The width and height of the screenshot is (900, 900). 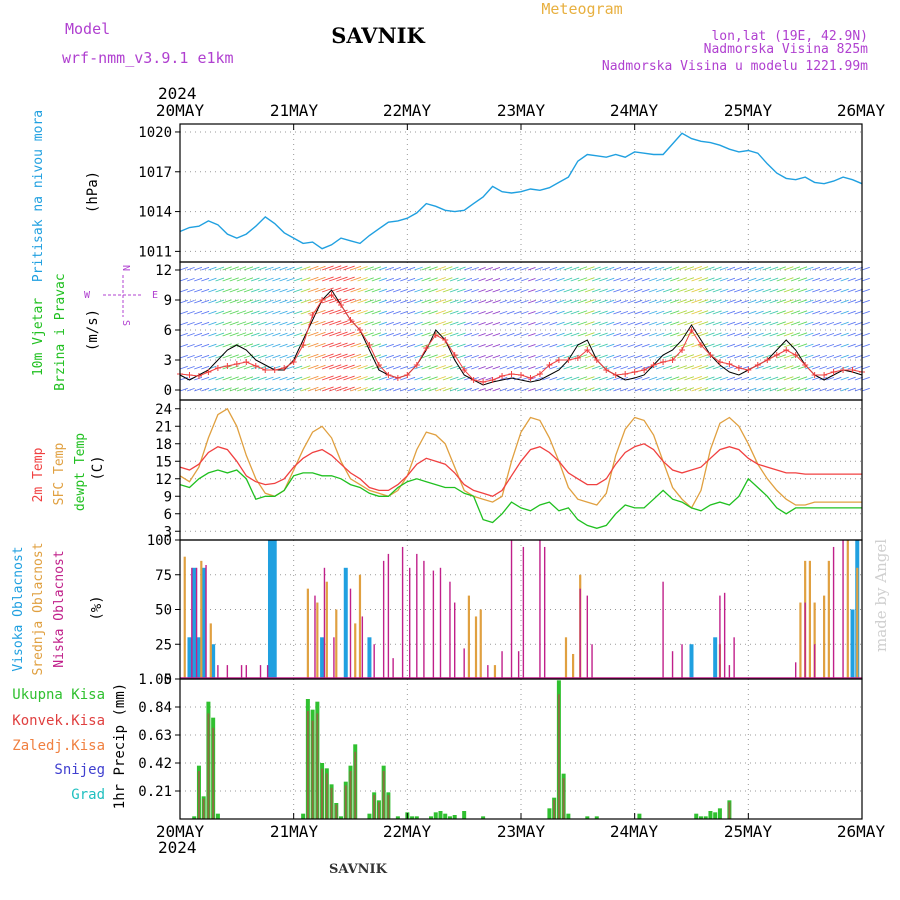 I want to click on y-tick-label: 100, so click(x=159, y=541).